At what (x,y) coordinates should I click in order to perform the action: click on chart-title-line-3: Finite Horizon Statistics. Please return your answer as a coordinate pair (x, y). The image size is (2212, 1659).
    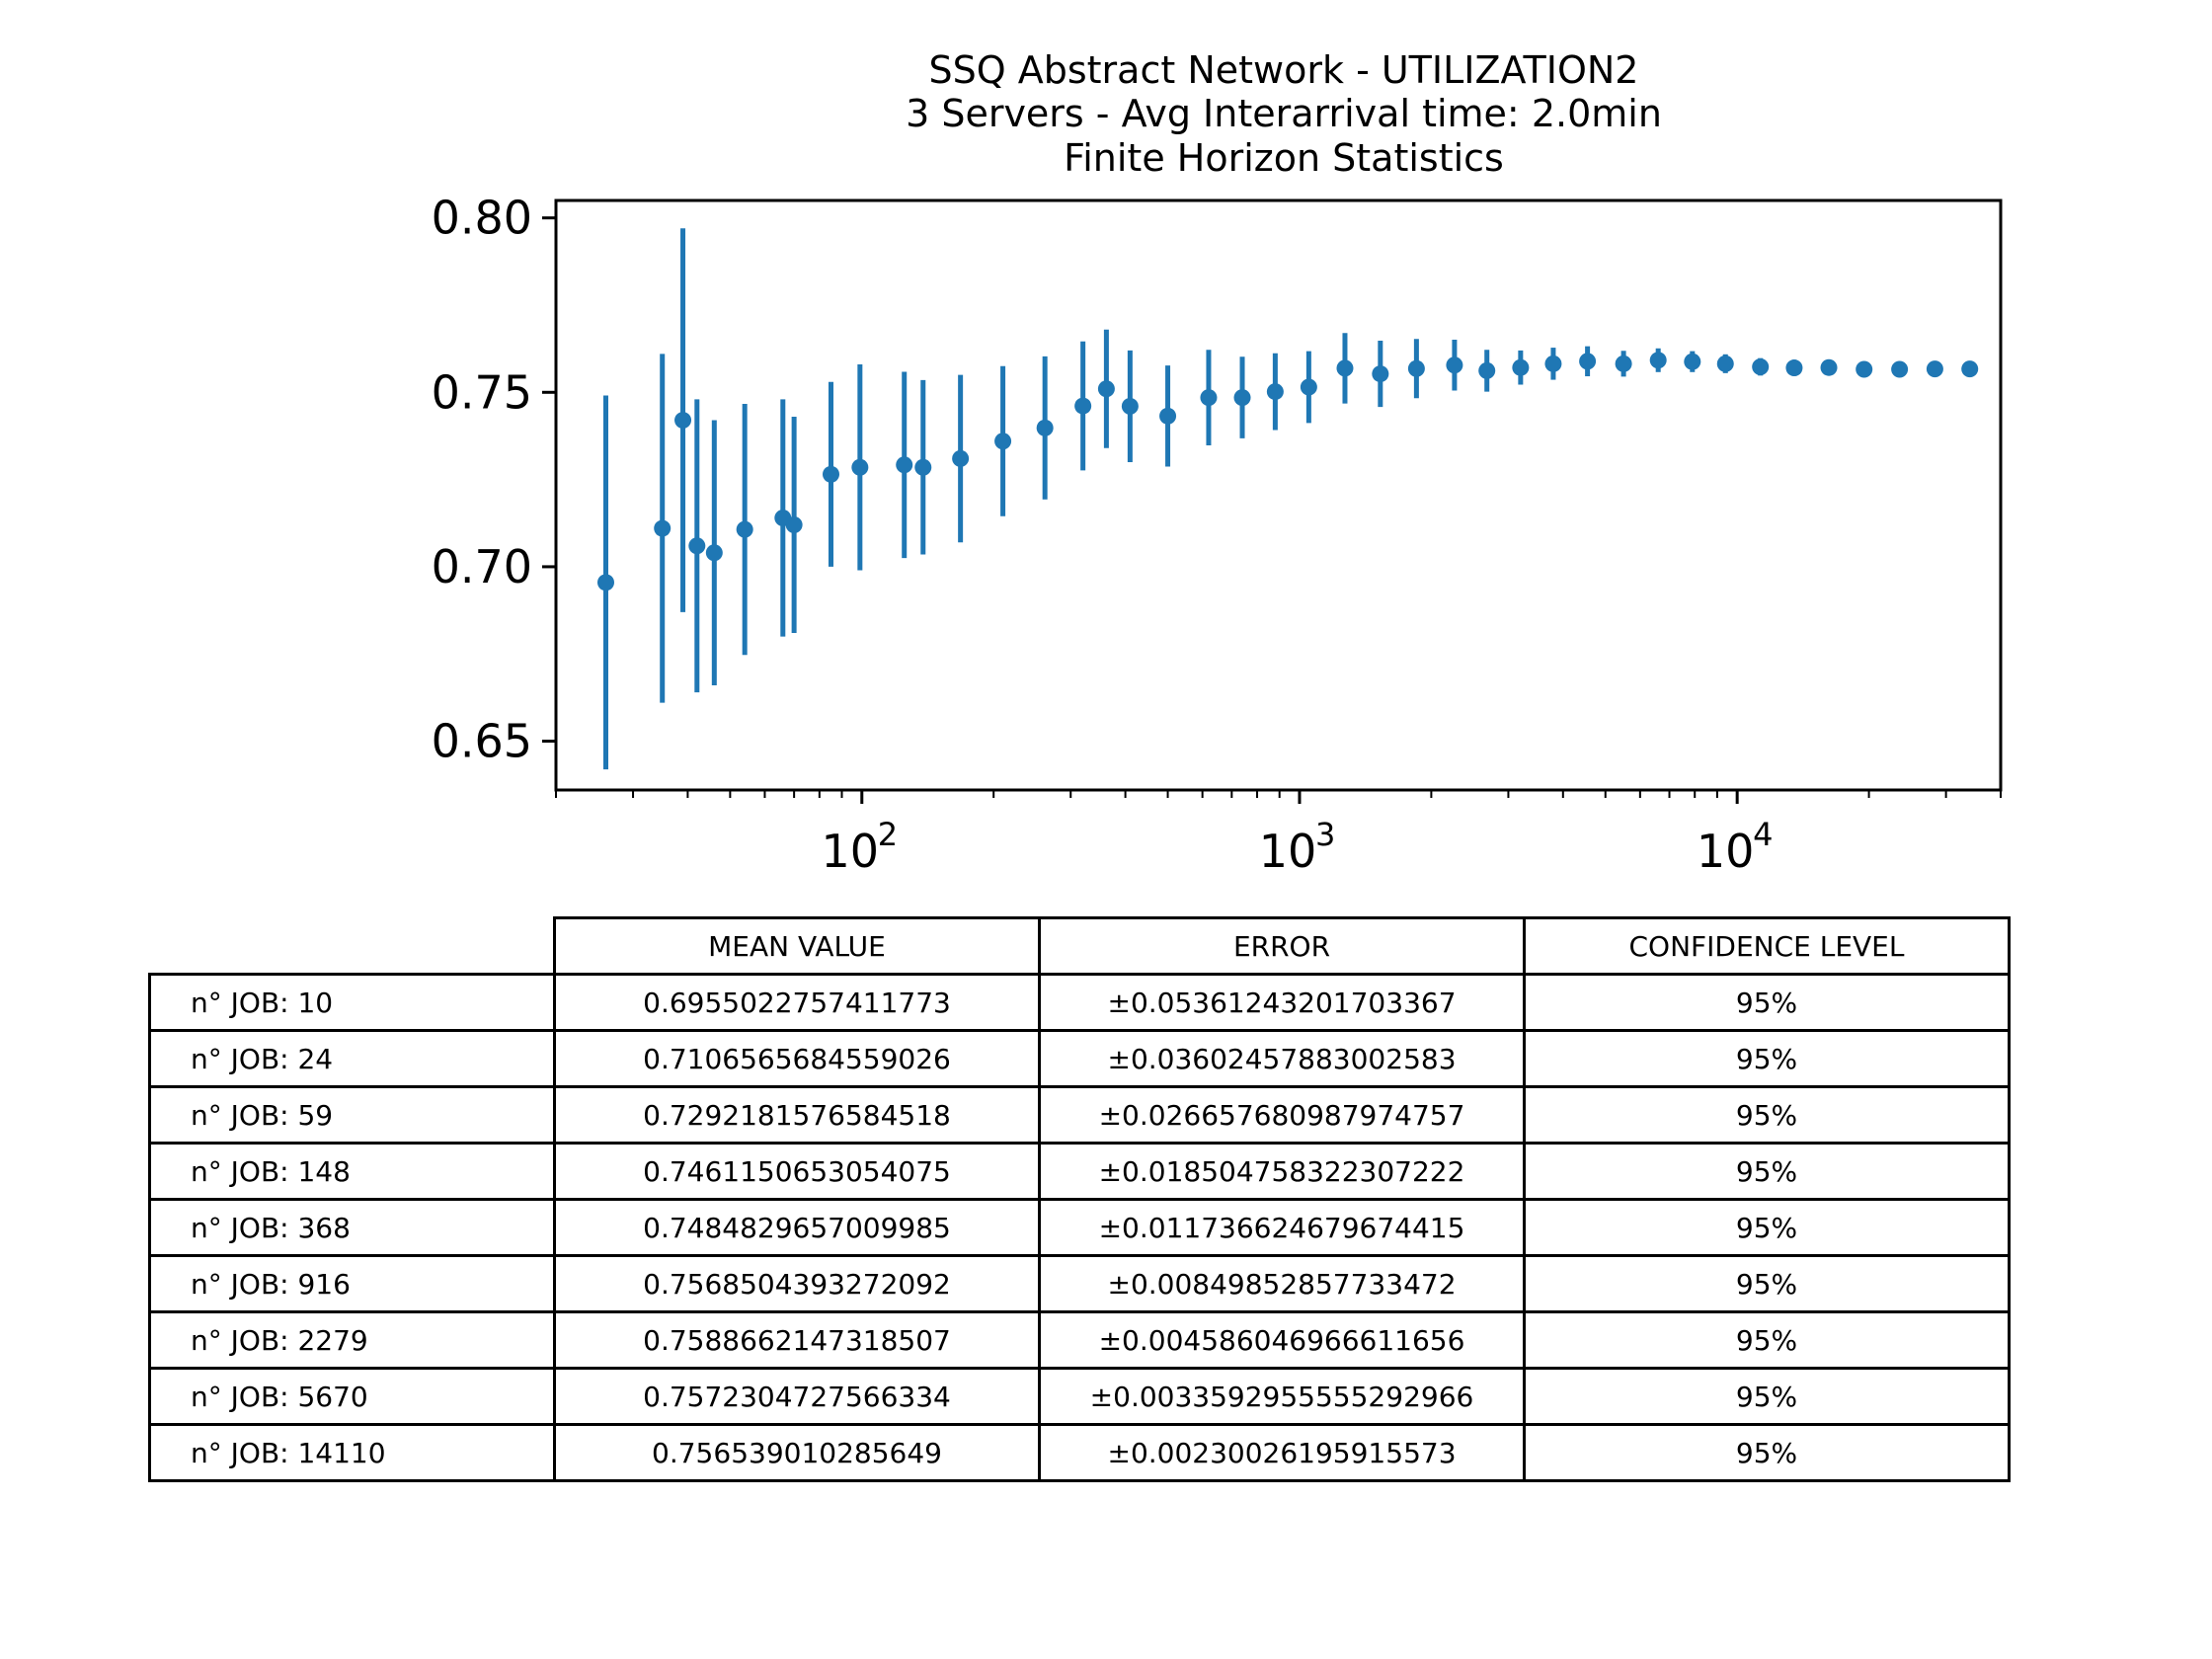
    Looking at the image, I should click on (1284, 158).